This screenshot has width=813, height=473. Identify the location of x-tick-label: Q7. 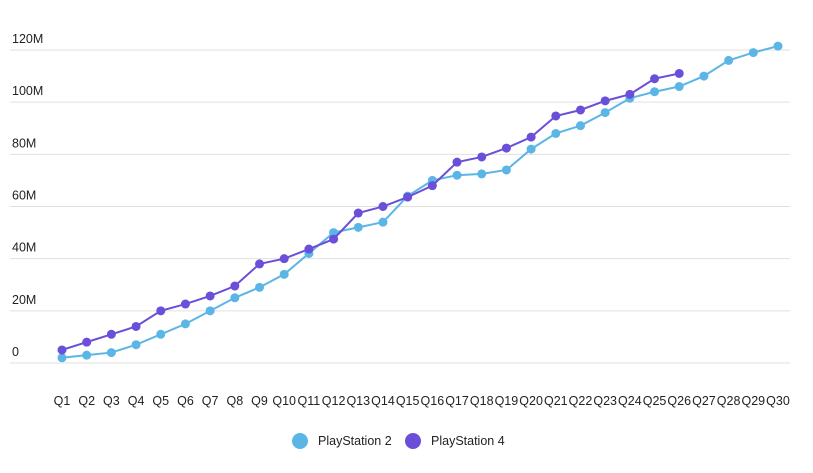
(210, 401).